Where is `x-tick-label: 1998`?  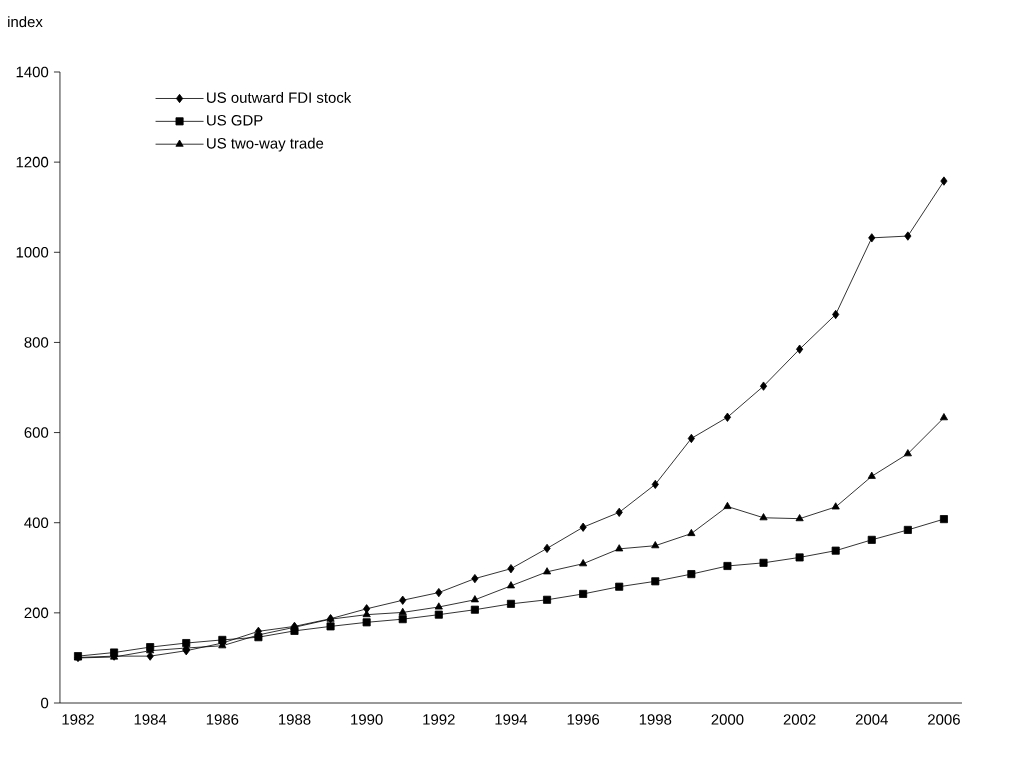
x-tick-label: 1998 is located at coordinates (655, 719).